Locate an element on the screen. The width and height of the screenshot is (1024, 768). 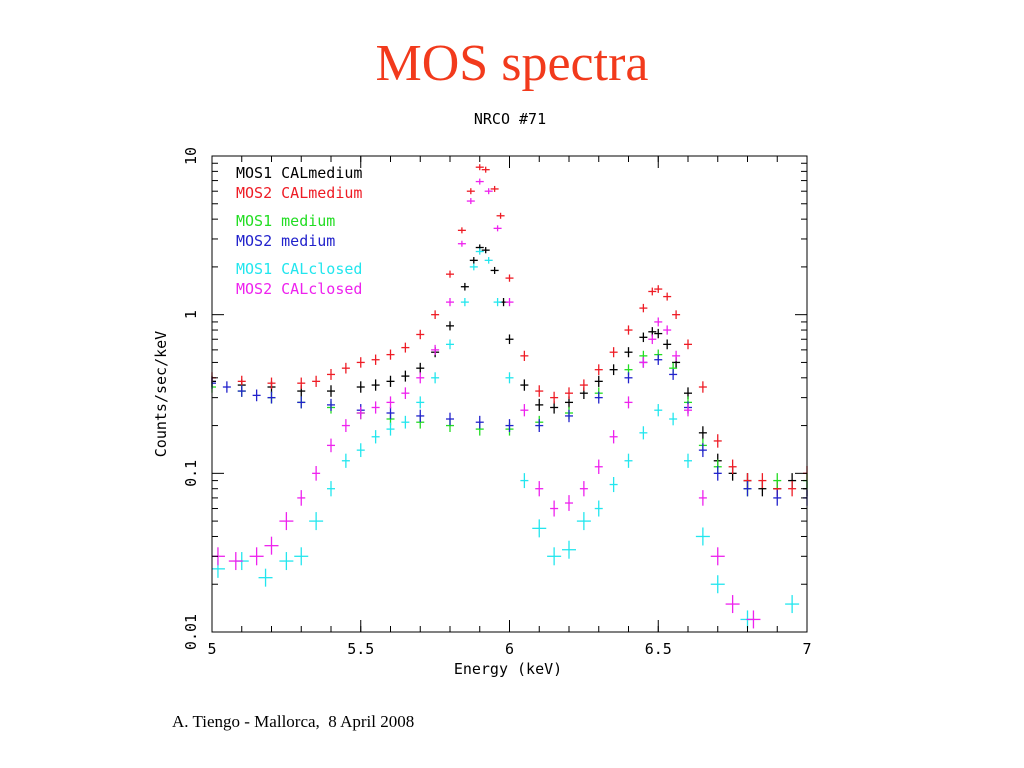
legend-entry: MOS2 CALclosed is located at coordinates (299, 289).